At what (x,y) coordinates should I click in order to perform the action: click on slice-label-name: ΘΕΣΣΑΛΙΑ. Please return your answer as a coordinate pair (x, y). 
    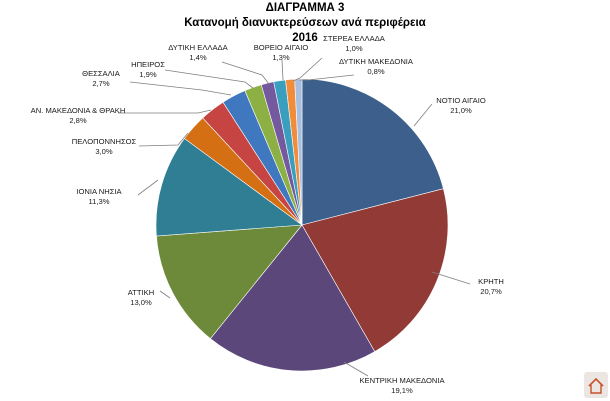
    Looking at the image, I should click on (101, 73).